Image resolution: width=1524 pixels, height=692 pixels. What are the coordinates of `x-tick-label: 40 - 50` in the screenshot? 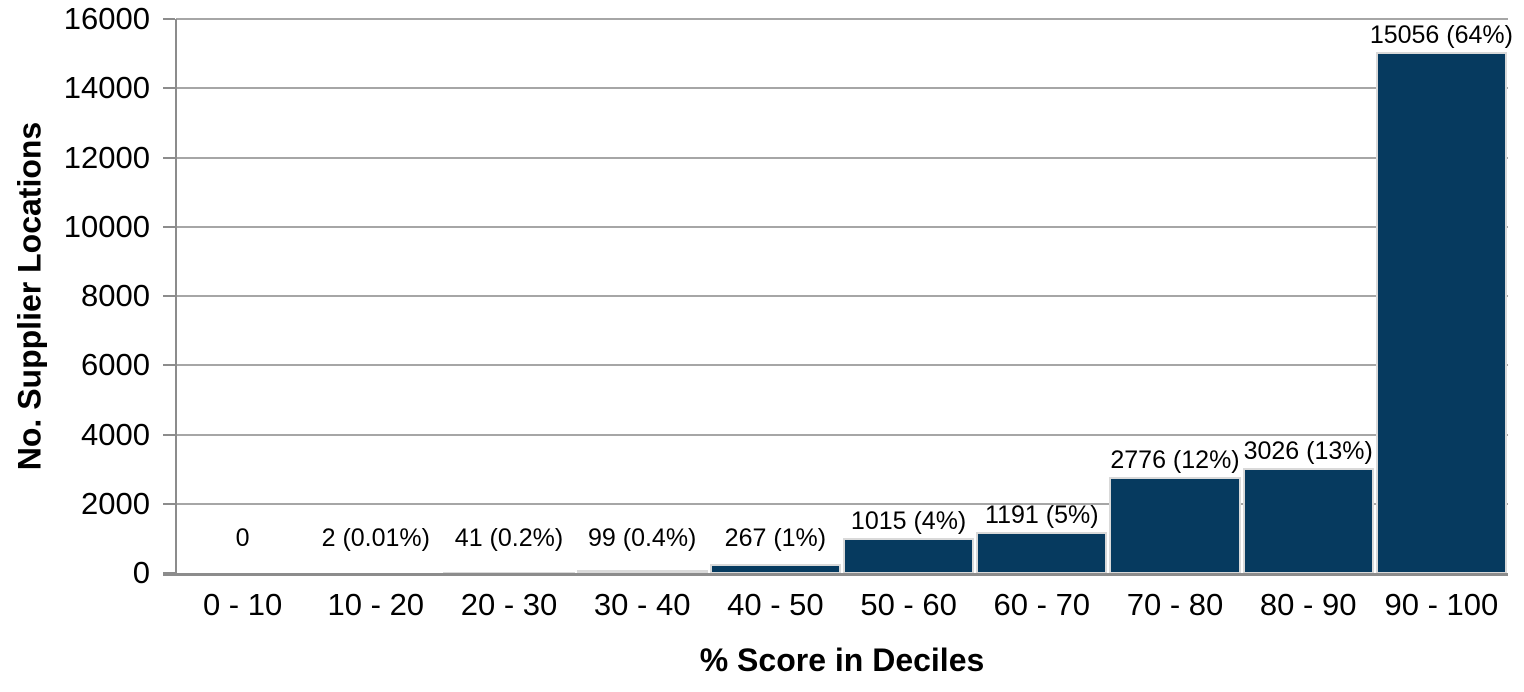 It's located at (775, 604).